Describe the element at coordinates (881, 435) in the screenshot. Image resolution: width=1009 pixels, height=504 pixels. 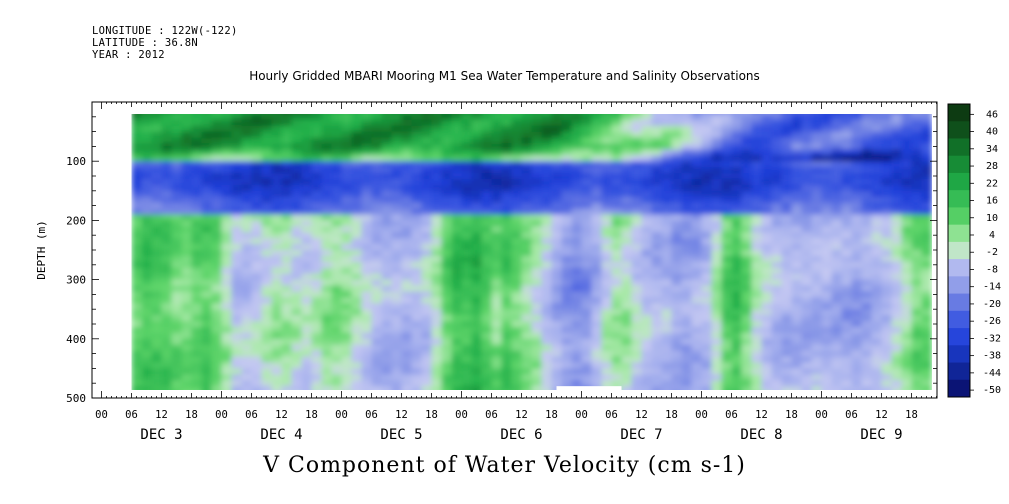
I see `x-day-label: DEC 9` at that location.